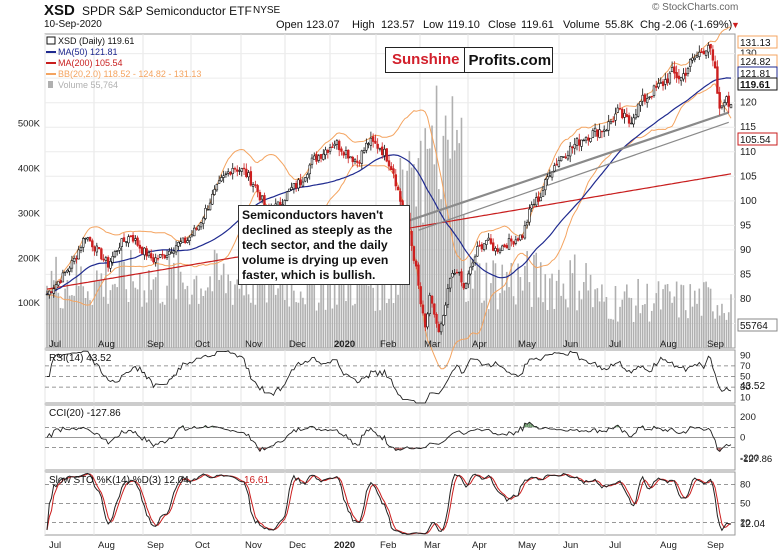 This screenshot has height=552, width=780. I want to click on cci-tick-label: 200, so click(748, 417).